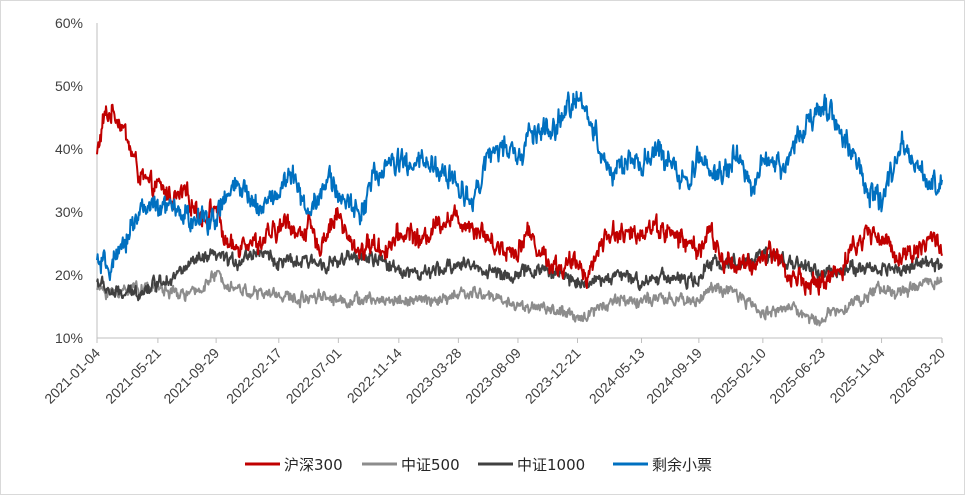 This screenshot has width=965, height=495. What do you see at coordinates (797, 376) in the screenshot?
I see `x-tick-label: 2025-06-23` at bounding box center [797, 376].